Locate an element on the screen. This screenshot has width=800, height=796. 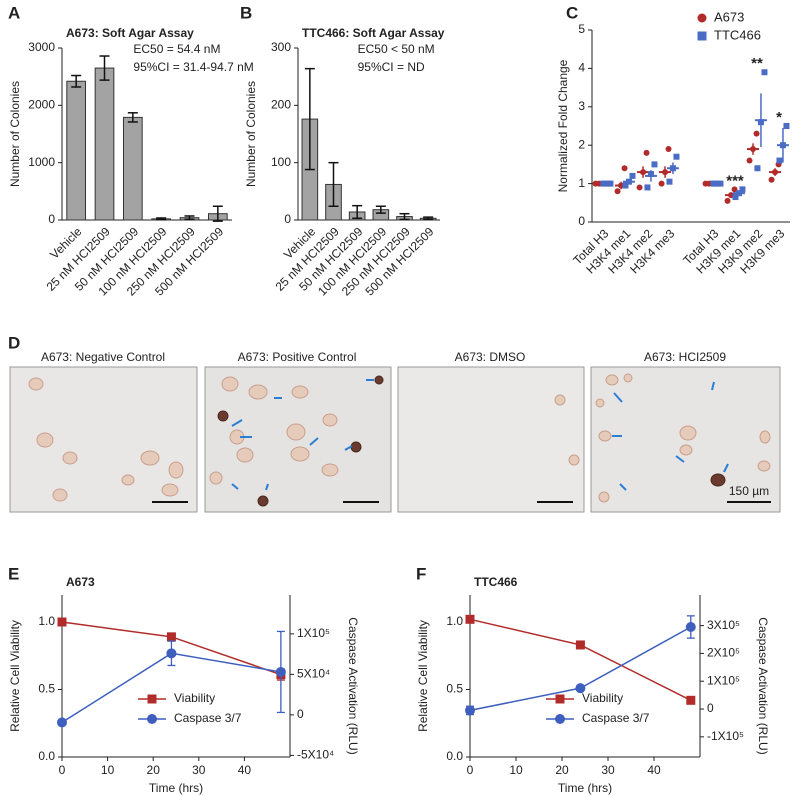
image-title: A673: HCI2509 is located at coordinates (685, 357).